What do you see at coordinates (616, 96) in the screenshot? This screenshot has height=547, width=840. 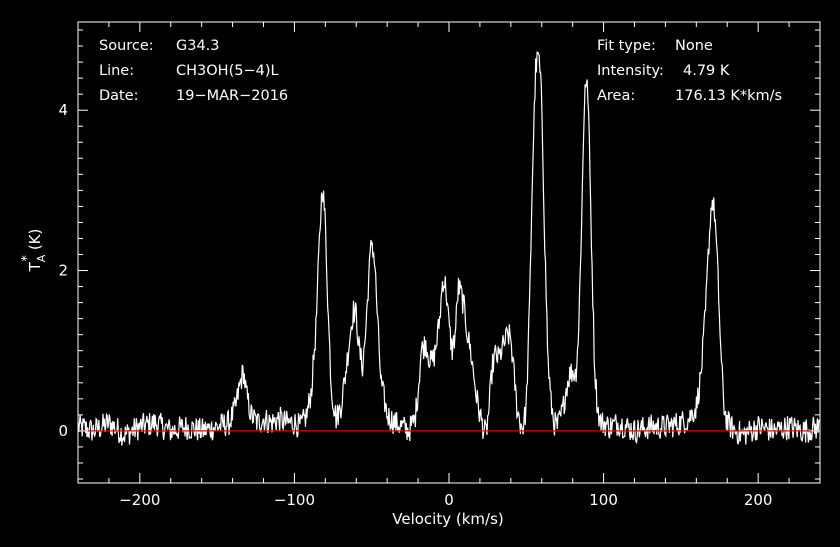 I see `info-area-key: Area:` at bounding box center [616, 96].